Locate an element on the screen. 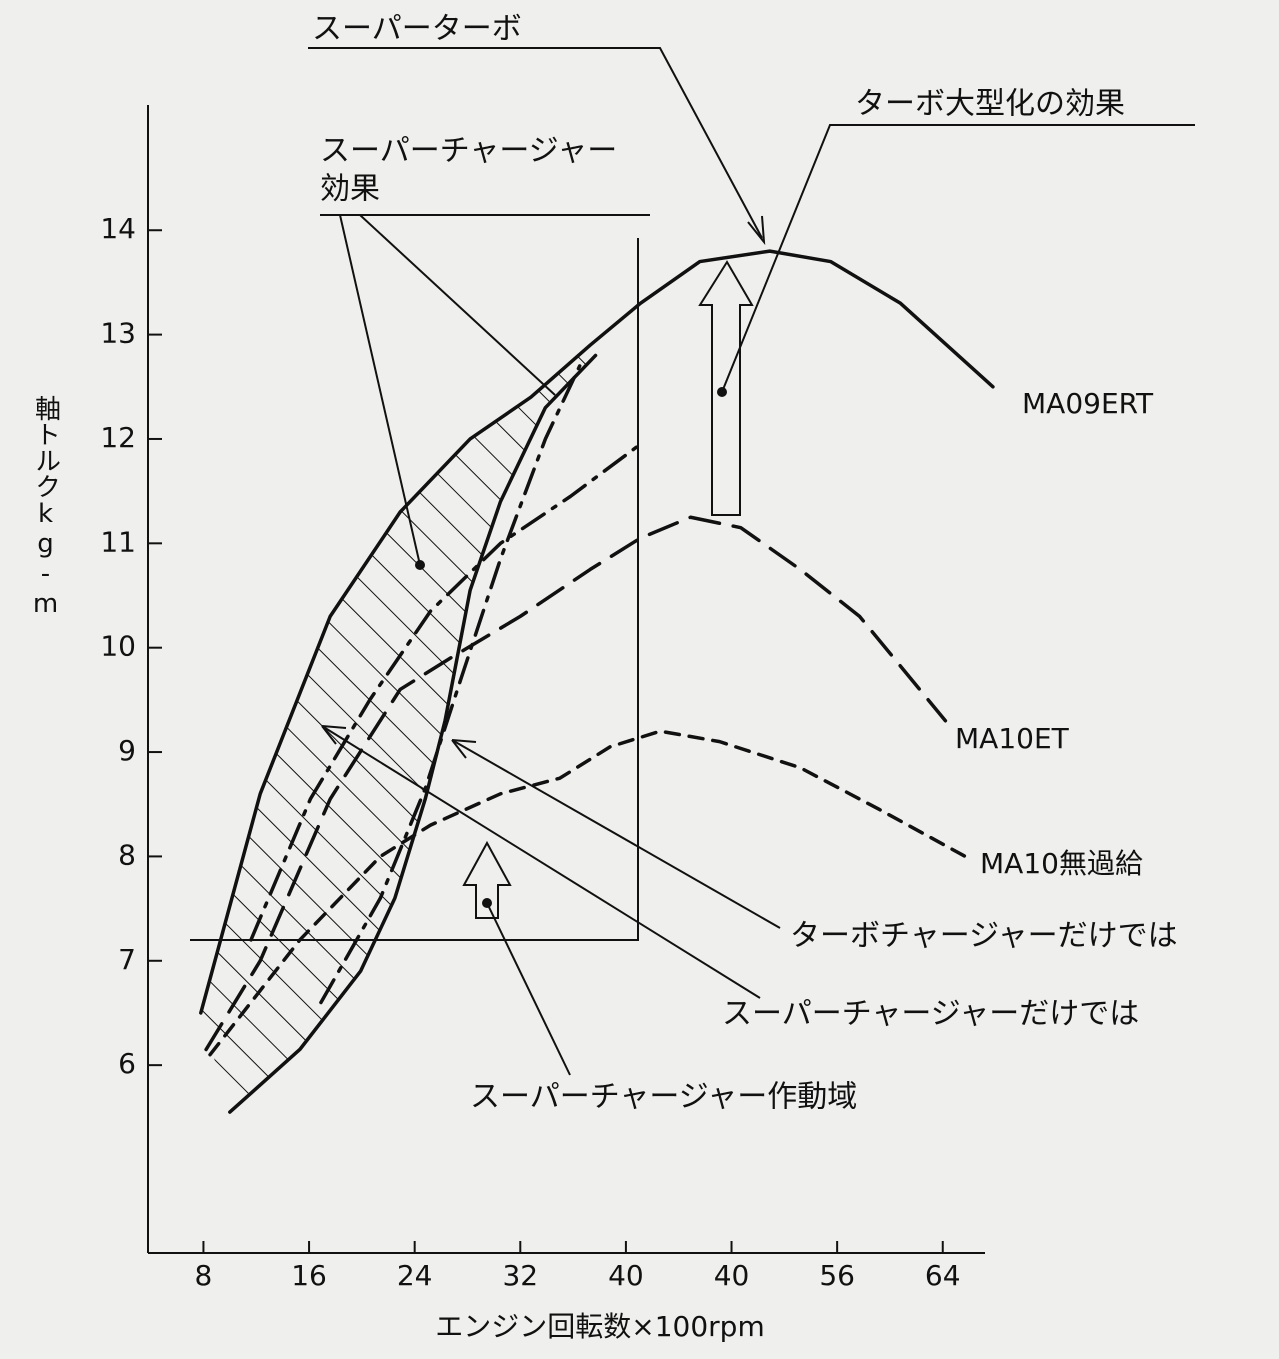  x-tick-label: 32 is located at coordinates (520, 1275).